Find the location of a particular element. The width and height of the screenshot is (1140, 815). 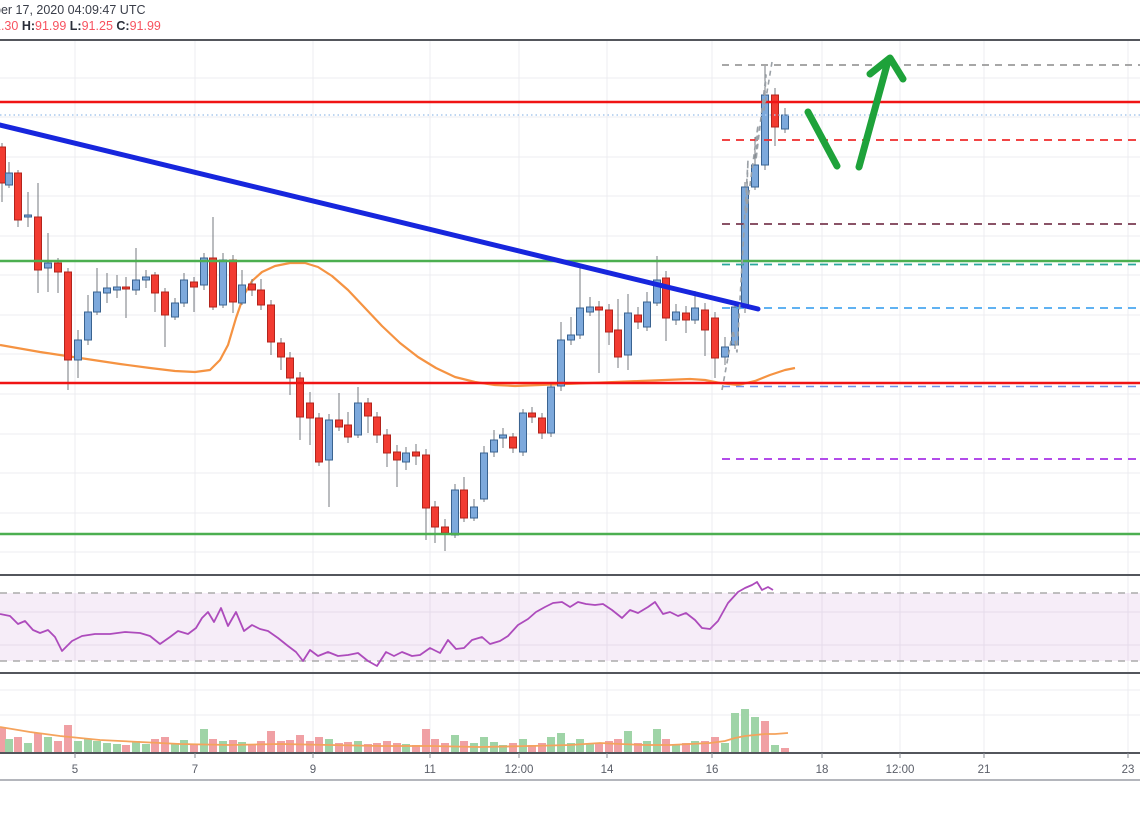

x-axis-label: 5 is located at coordinates (75, 770).